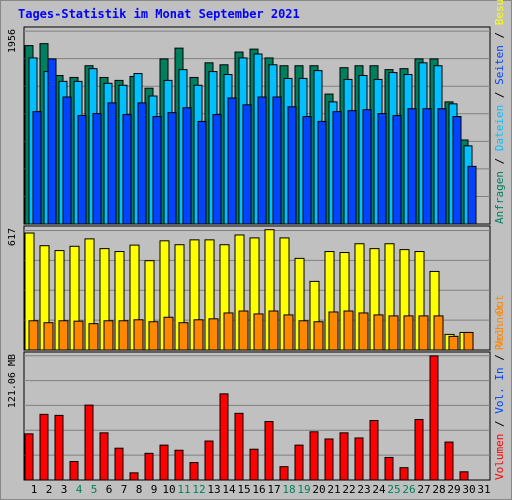 This screenshot has height=500, width=512. Describe the element at coordinates (213, 489) in the screenshot. I see `day-label-13: 13` at that location.